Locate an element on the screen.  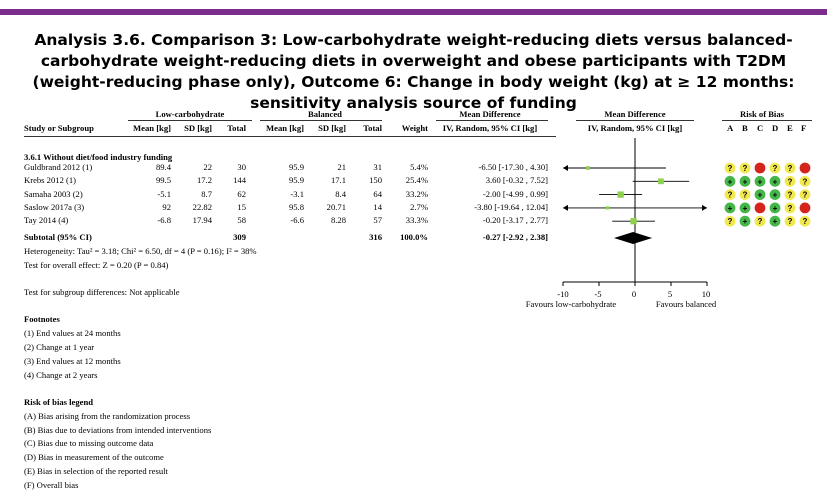
sd1-col-header: SD [kg] is located at coordinates (198, 128).